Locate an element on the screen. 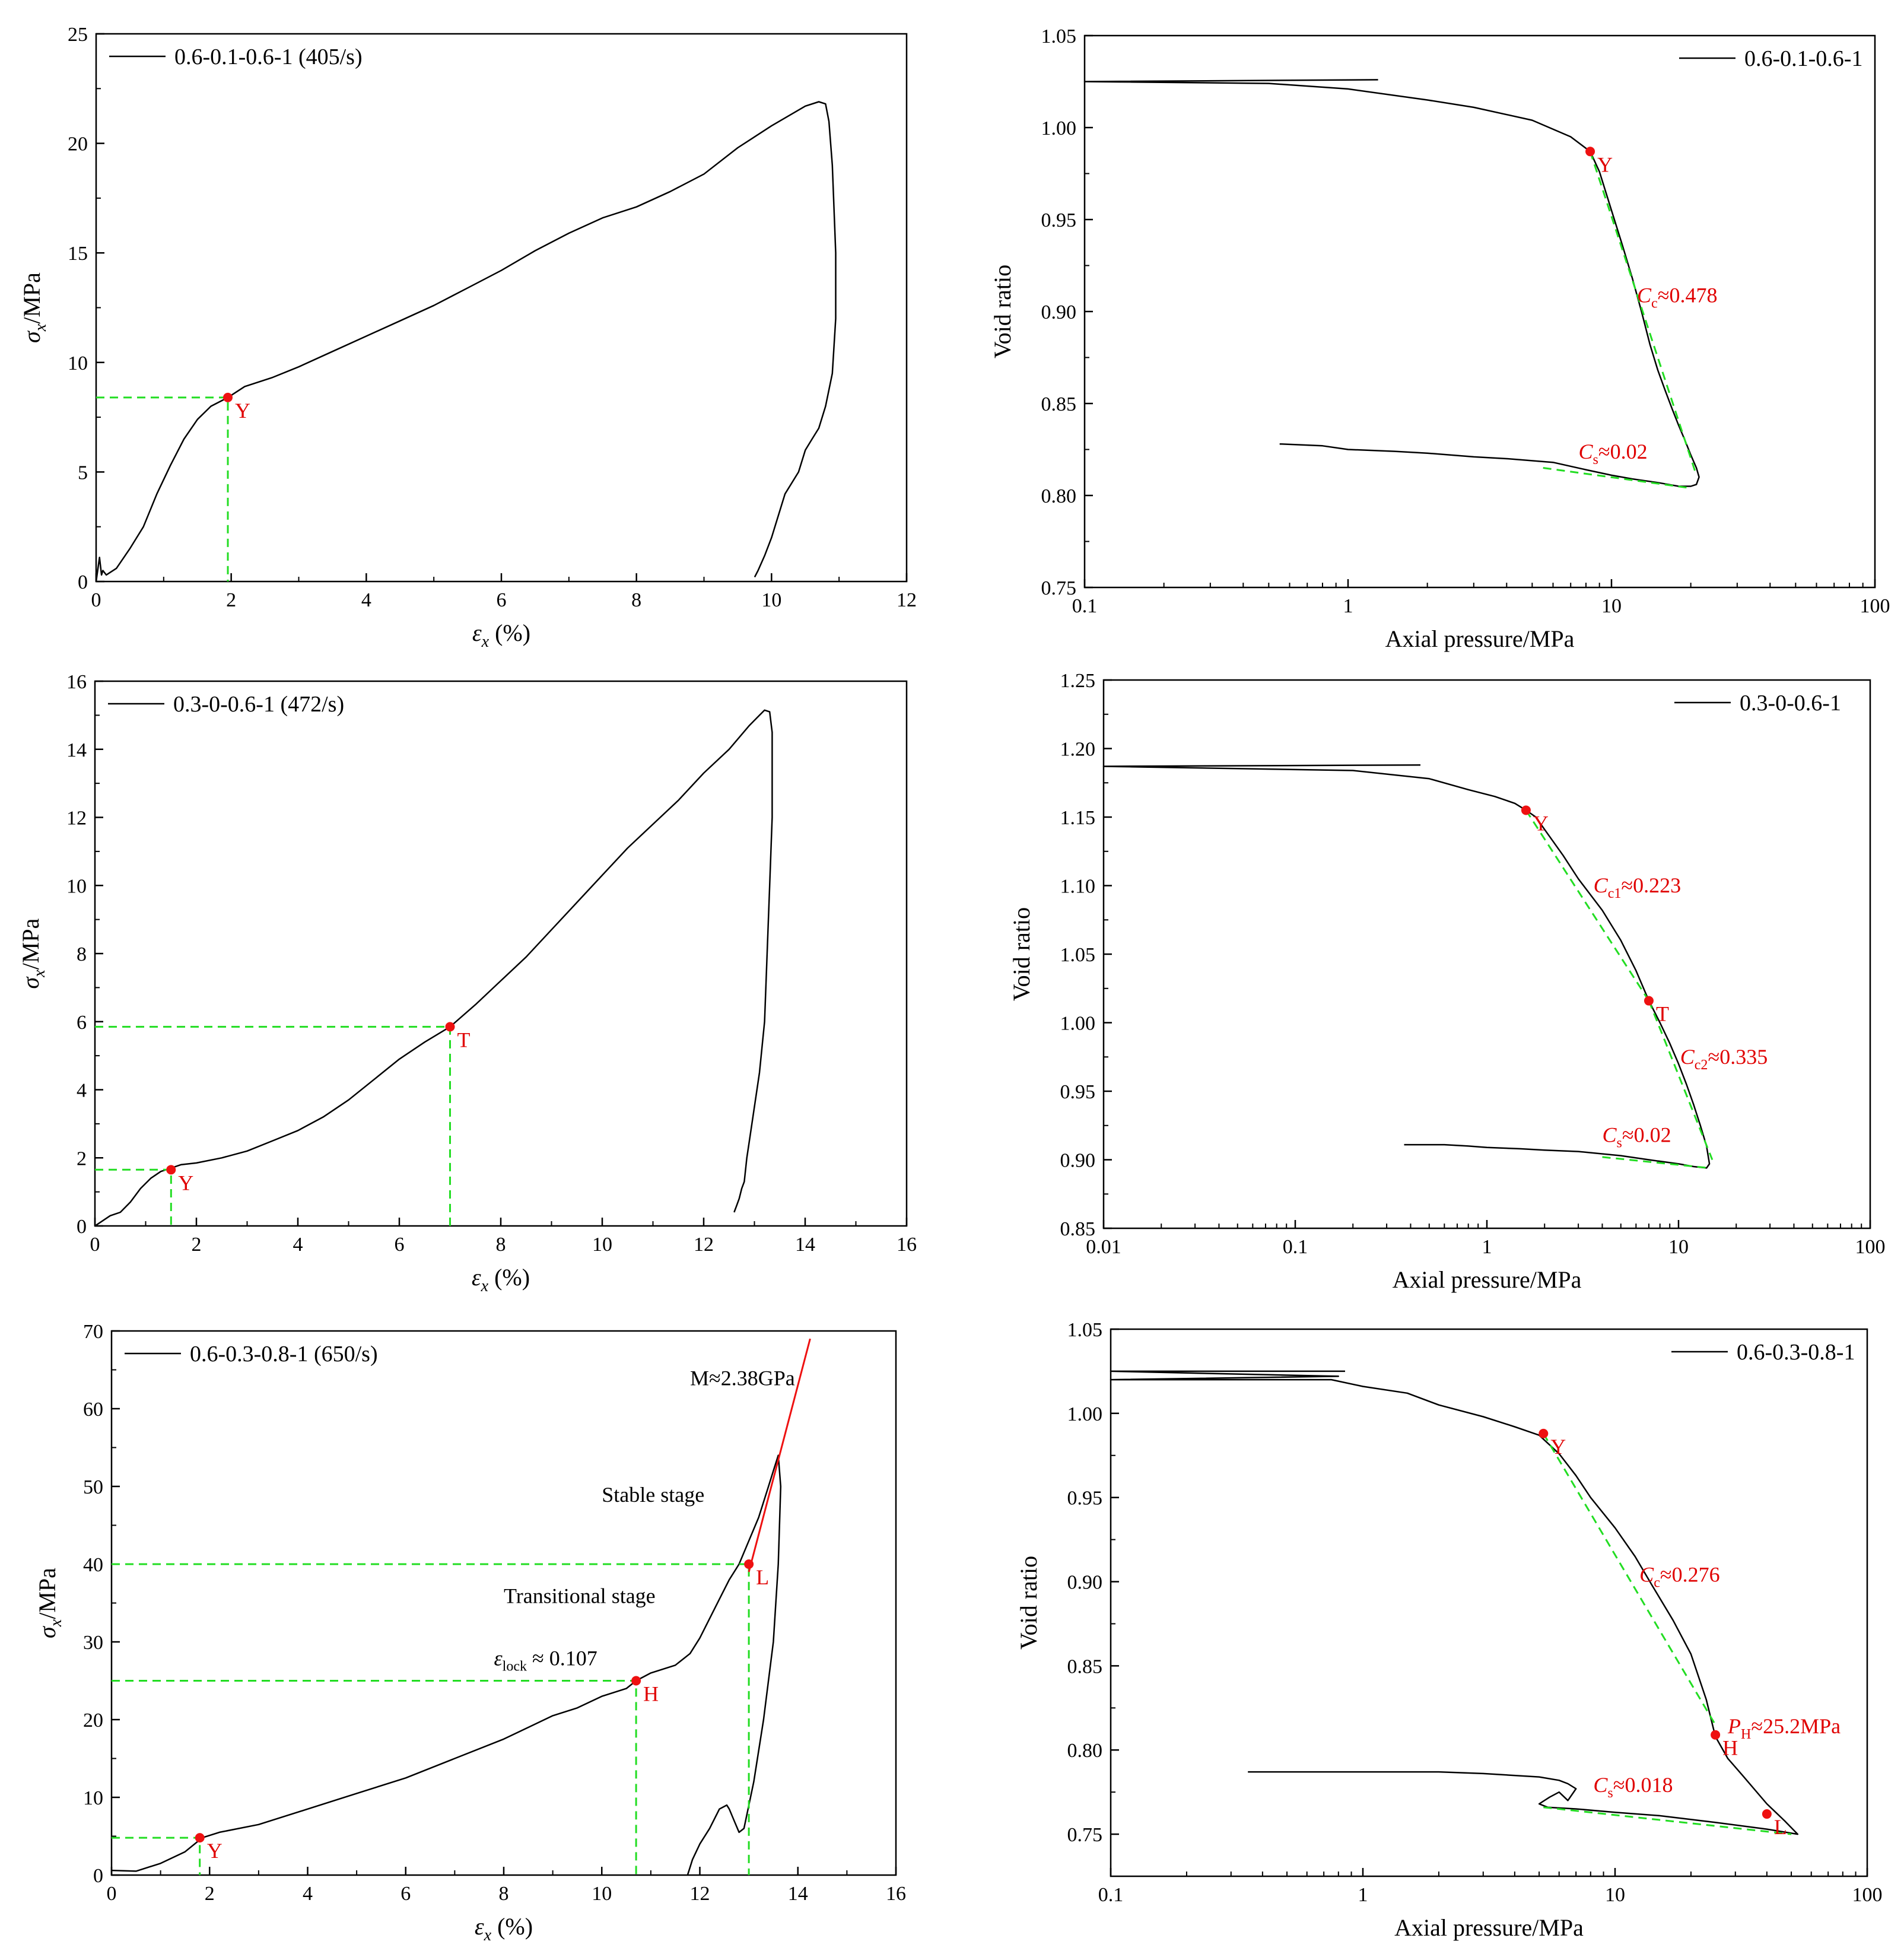 This screenshot has width=1904, height=1954. y-tick-label: 0.80 is located at coordinates (1085, 1751).